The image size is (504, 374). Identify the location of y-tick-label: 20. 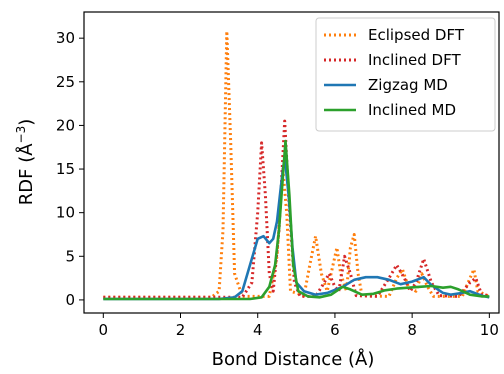
(65, 125).